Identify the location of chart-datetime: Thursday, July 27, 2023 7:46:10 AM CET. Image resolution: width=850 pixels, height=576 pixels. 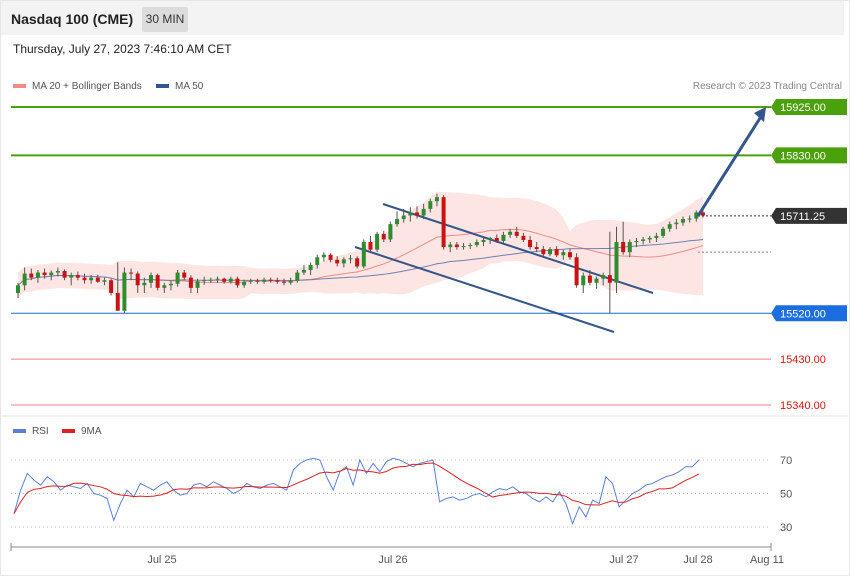
(122, 49).